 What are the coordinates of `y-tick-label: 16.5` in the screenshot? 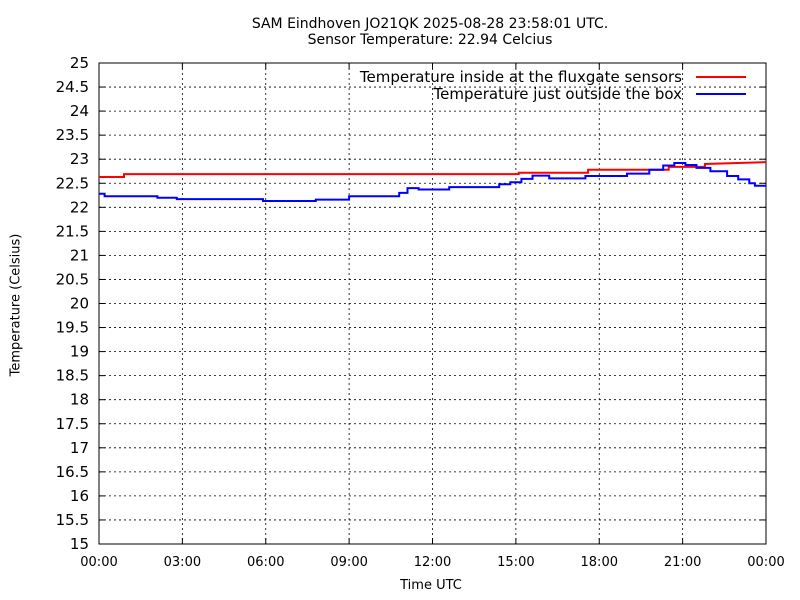 It's located at (72, 472).